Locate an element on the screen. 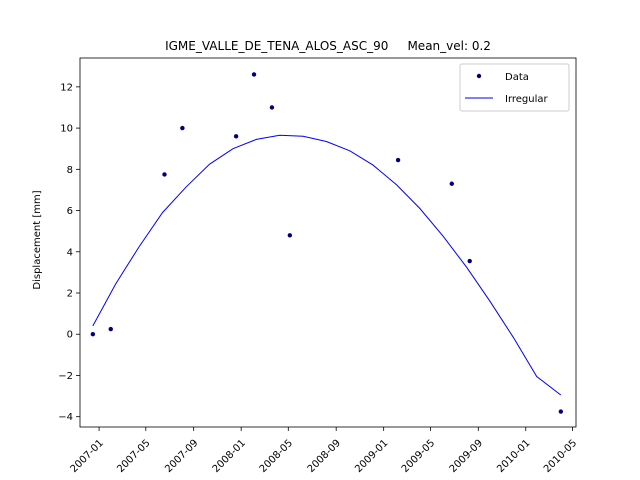  x-tick-label: 2008-05 is located at coordinates (276, 456).